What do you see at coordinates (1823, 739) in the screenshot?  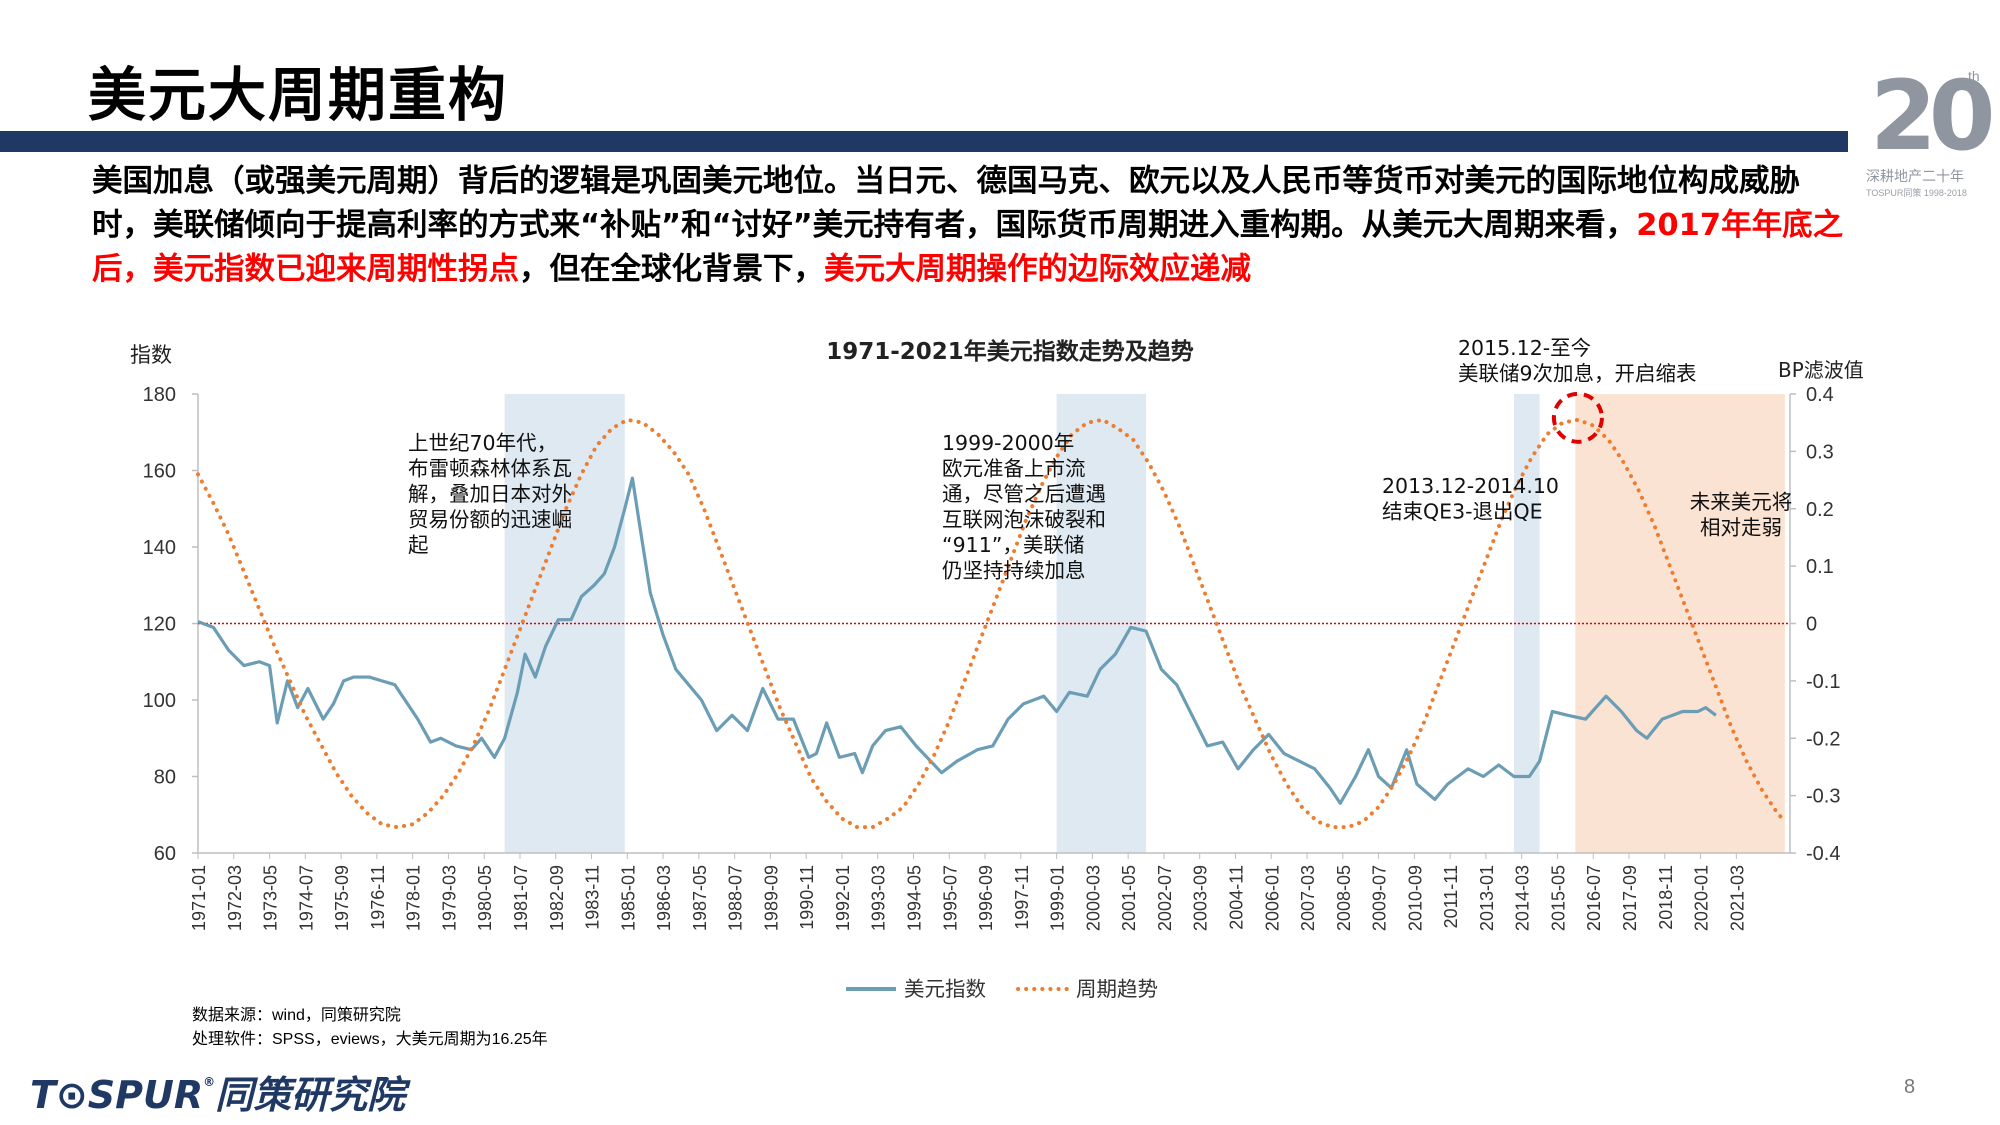 I see `y2-tick-label: -0.2` at bounding box center [1823, 739].